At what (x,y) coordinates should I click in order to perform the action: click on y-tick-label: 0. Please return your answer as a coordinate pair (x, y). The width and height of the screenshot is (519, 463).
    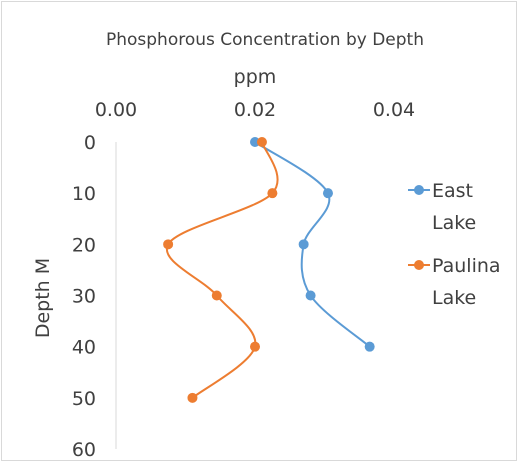
    Looking at the image, I should click on (90, 143).